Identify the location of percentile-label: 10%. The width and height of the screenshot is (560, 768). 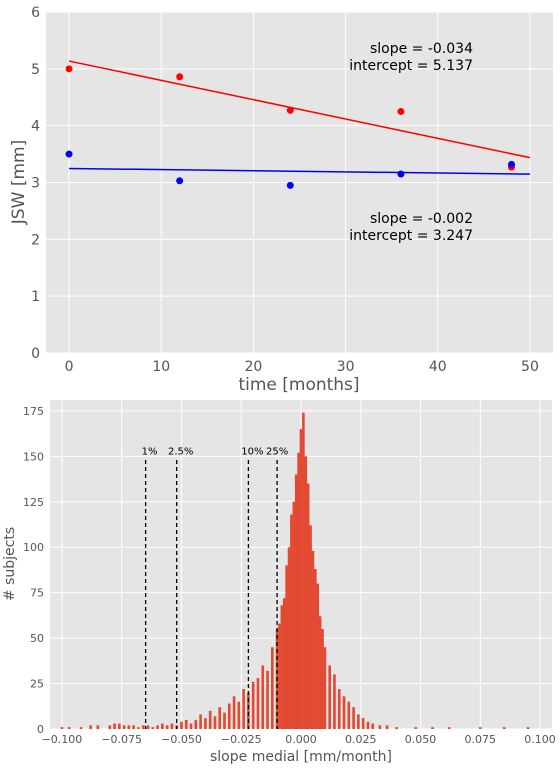
(252, 451).